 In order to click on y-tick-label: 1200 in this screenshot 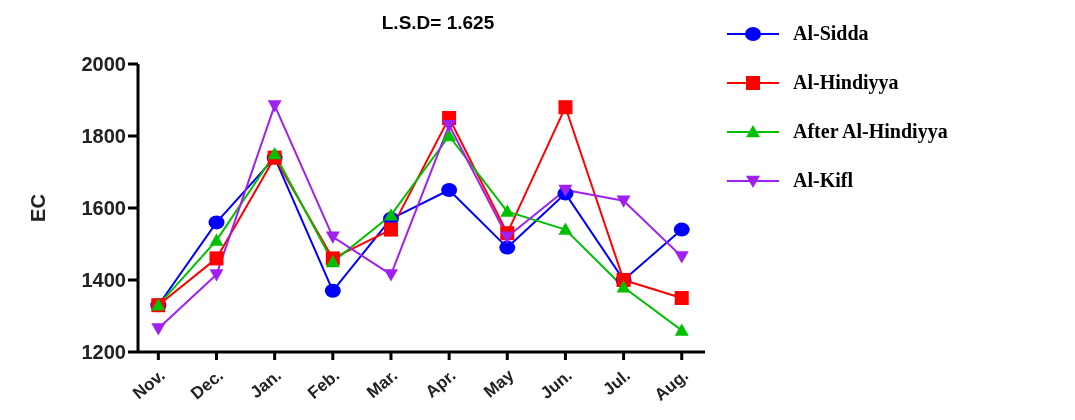, I will do `click(103, 352)`.